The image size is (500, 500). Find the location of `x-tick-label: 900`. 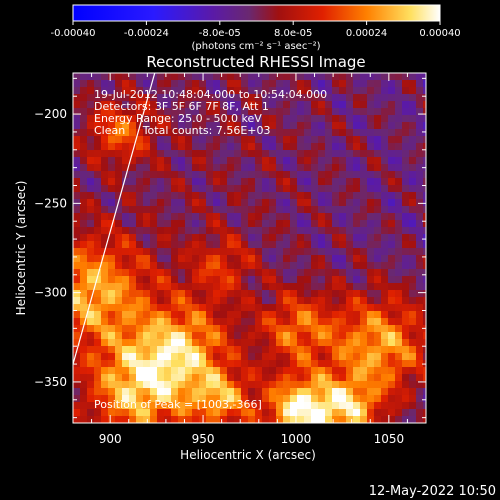

x-tick-label: 900 is located at coordinates (110, 439).